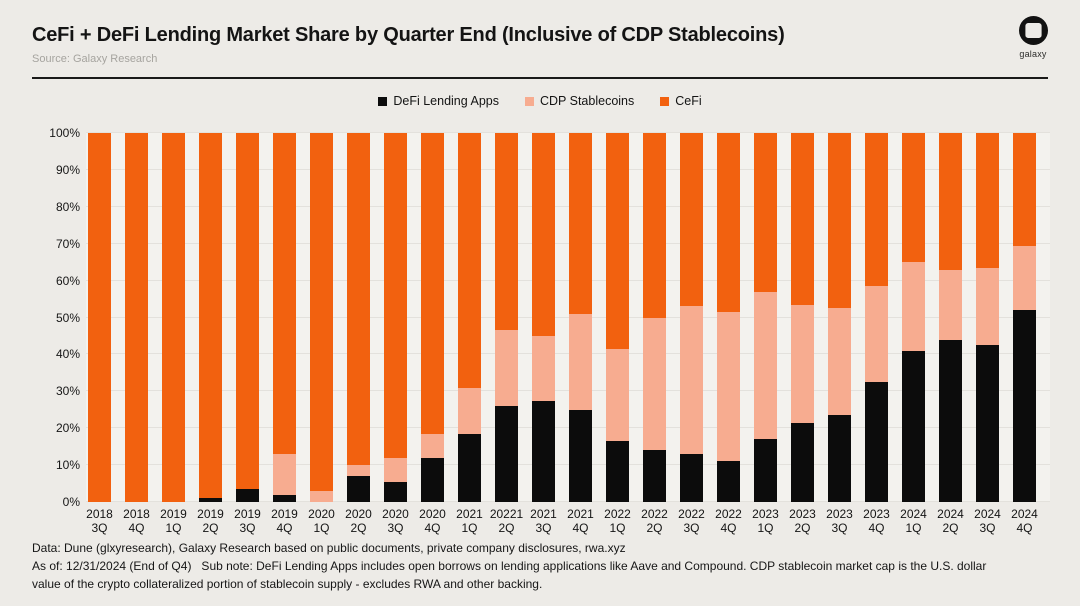  What do you see at coordinates (67, 391) in the screenshot?
I see `y-tick-label: 30%` at bounding box center [67, 391].